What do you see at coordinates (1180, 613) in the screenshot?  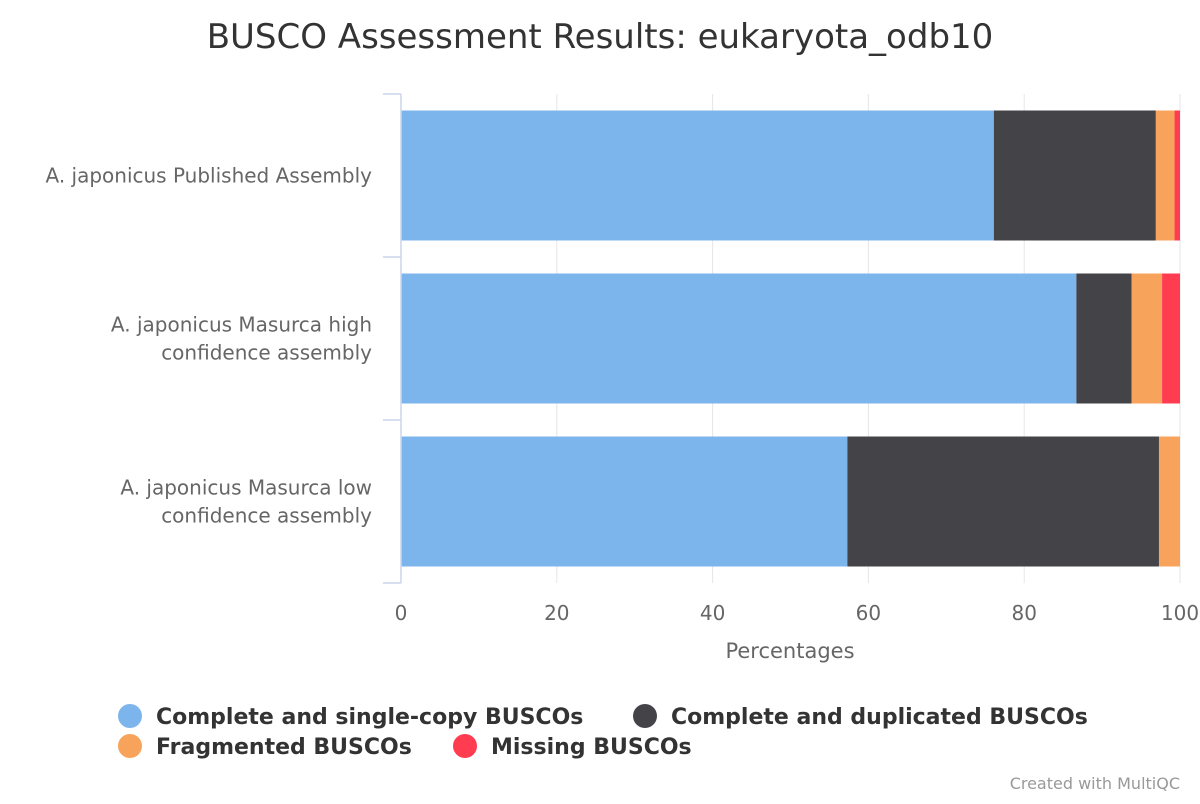 I see `x-tick-label: 100` at bounding box center [1180, 613].